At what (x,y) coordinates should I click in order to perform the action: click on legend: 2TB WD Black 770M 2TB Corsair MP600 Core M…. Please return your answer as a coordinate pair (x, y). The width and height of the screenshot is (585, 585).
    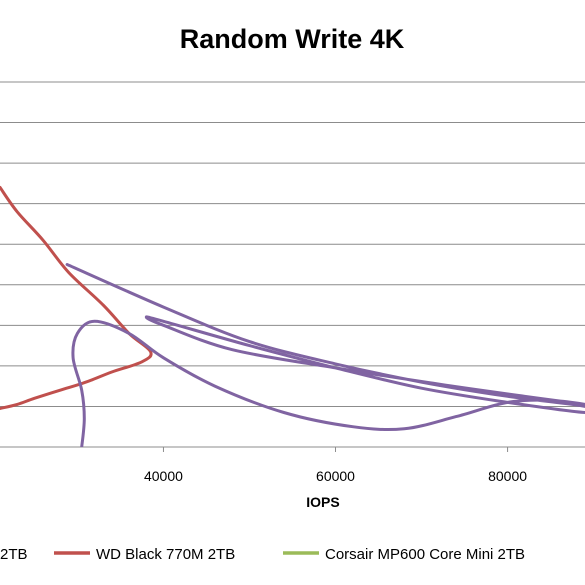
    Looking at the image, I should click on (262, 554).